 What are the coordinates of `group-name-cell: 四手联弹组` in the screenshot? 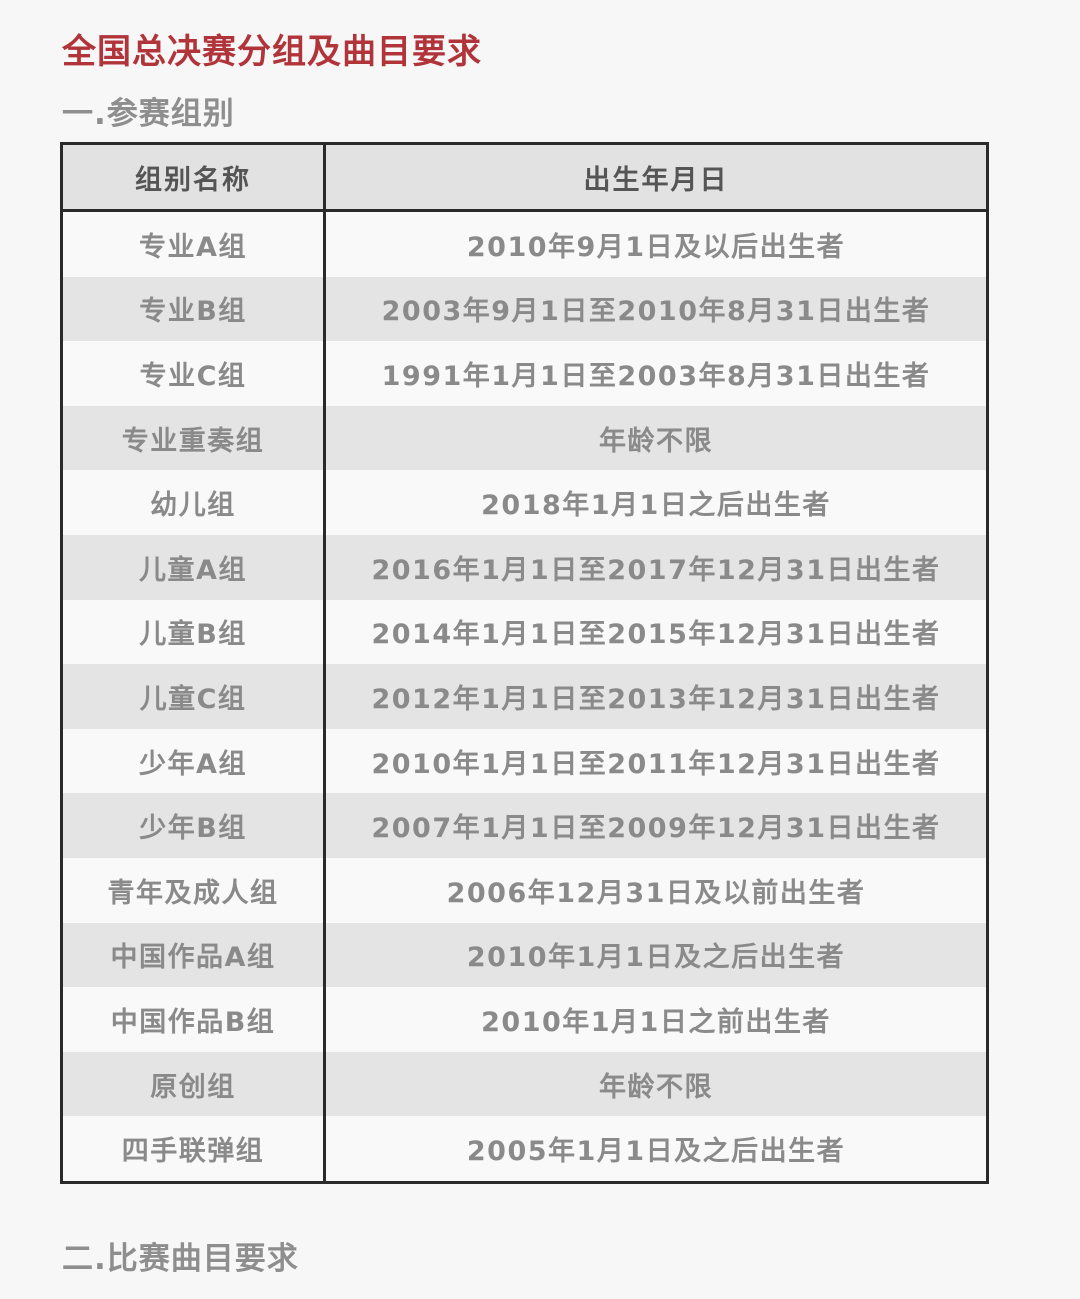 It's located at (193, 1149).